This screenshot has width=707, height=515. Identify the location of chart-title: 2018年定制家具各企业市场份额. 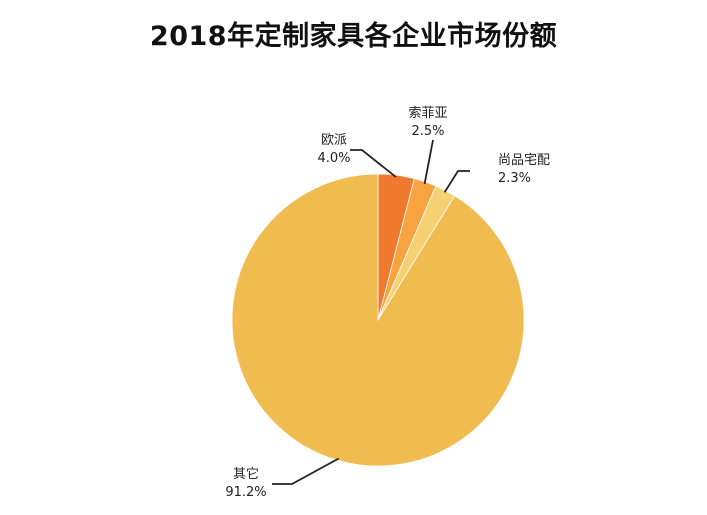
(353, 36).